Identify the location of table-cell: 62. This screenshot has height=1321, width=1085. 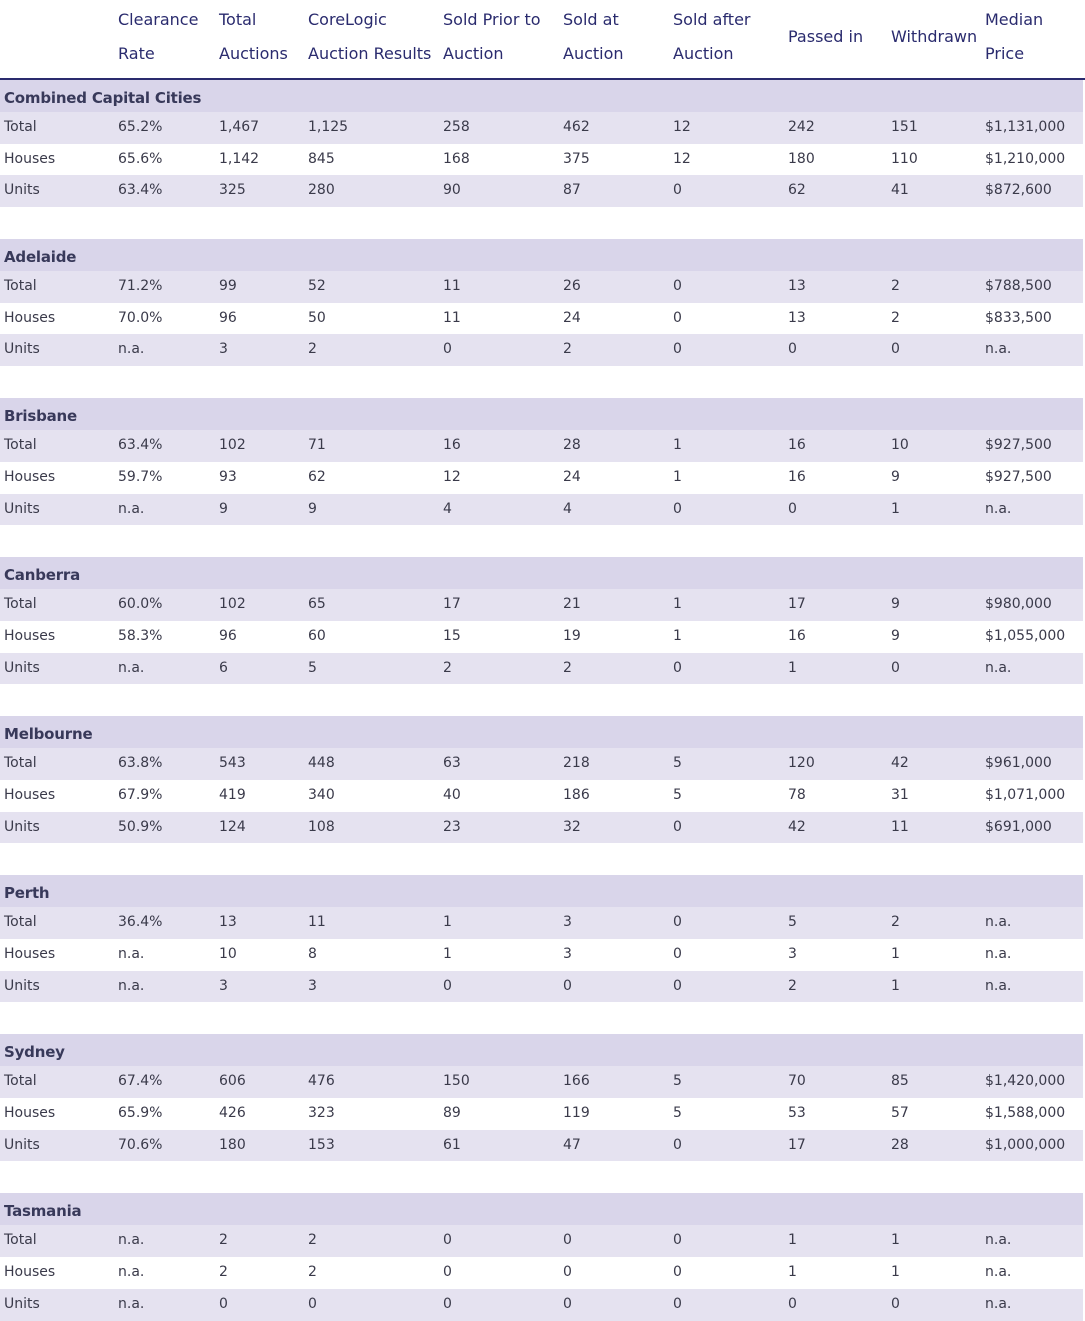
(797, 190).